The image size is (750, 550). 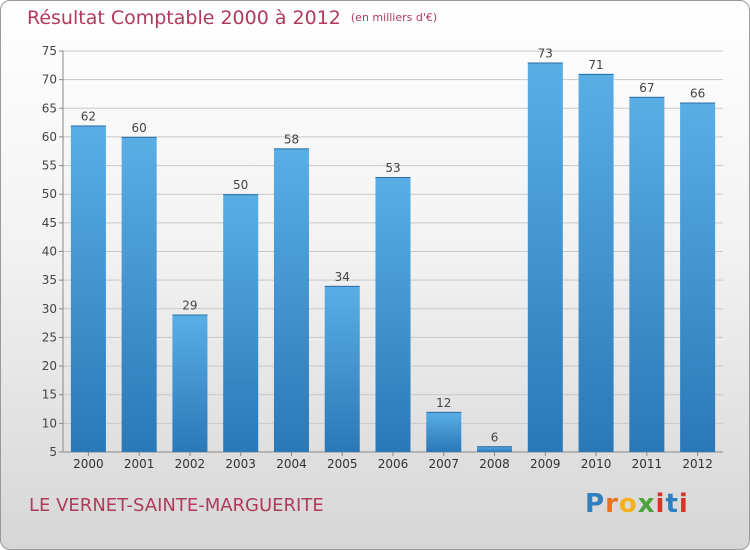 What do you see at coordinates (647, 464) in the screenshot?
I see `x-tick-label: 2011` at bounding box center [647, 464].